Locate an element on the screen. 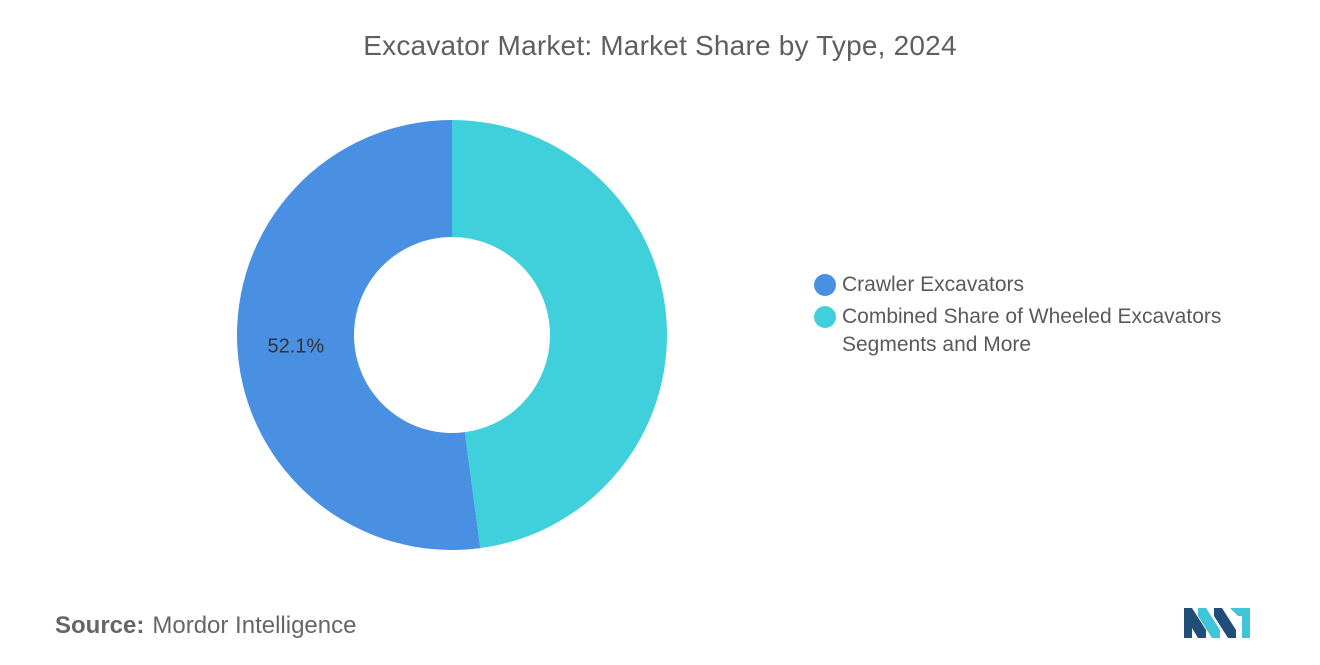 The height and width of the screenshot is (665, 1320). source-note: Source: Mordor Intelligence is located at coordinates (205, 626).